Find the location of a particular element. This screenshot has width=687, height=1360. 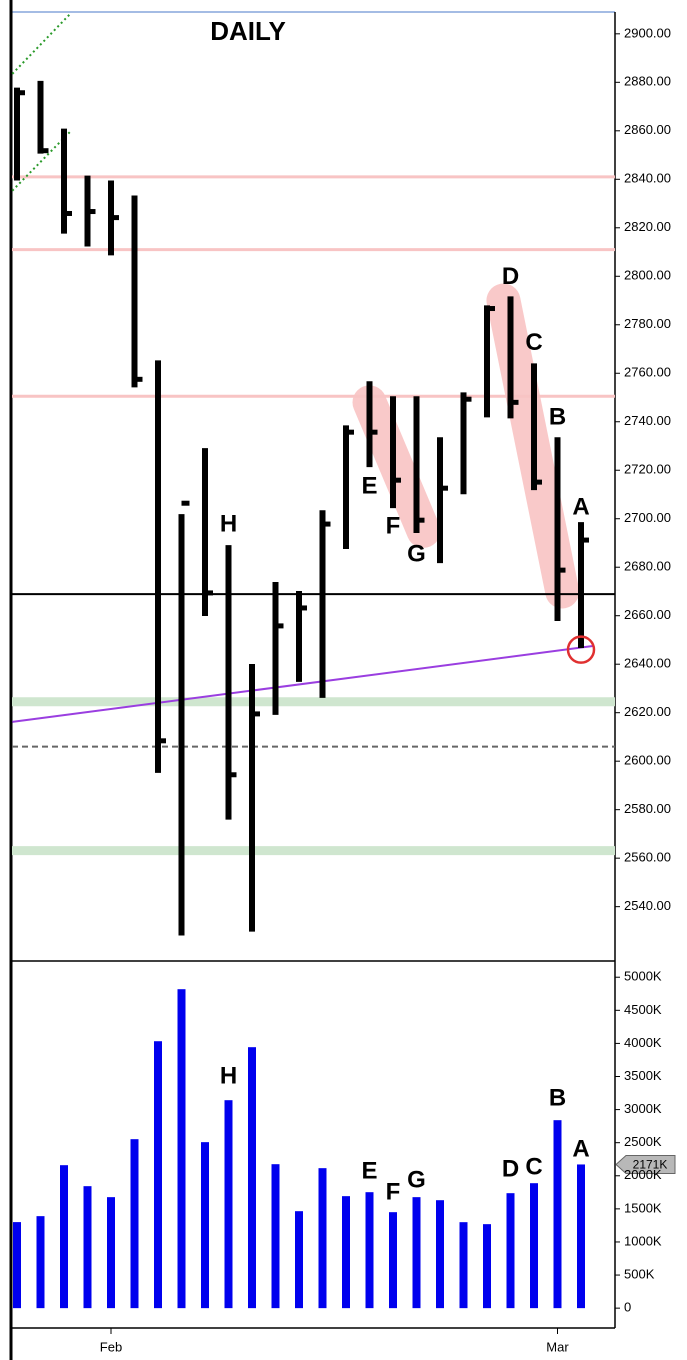

y-tick-label: 2900.00 is located at coordinates (647, 32).